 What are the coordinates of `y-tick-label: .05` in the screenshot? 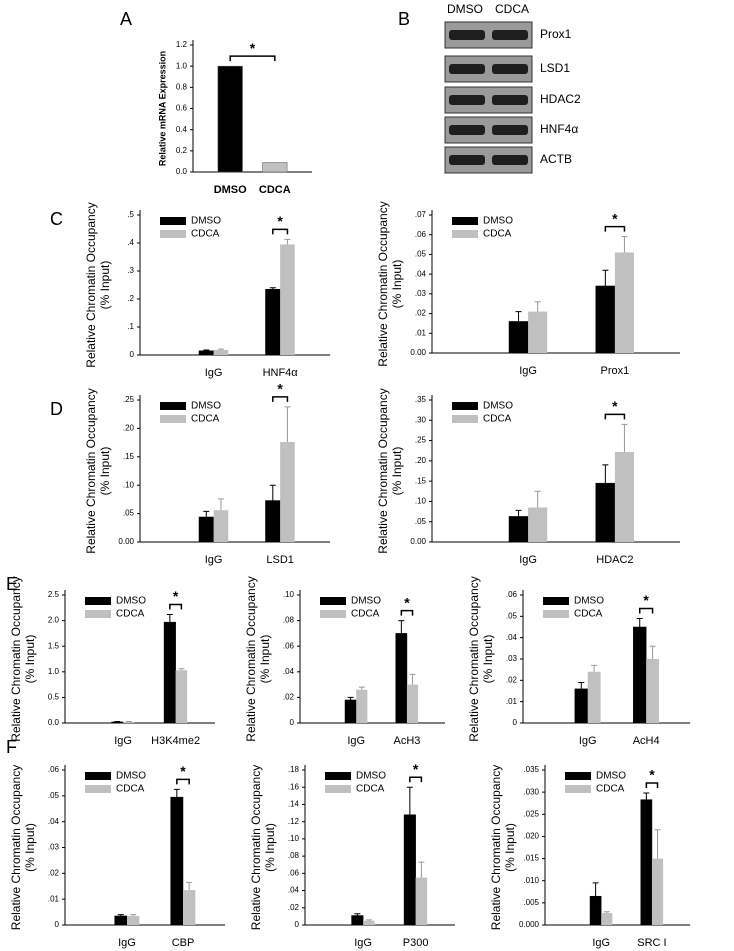 It's located at (54, 795).